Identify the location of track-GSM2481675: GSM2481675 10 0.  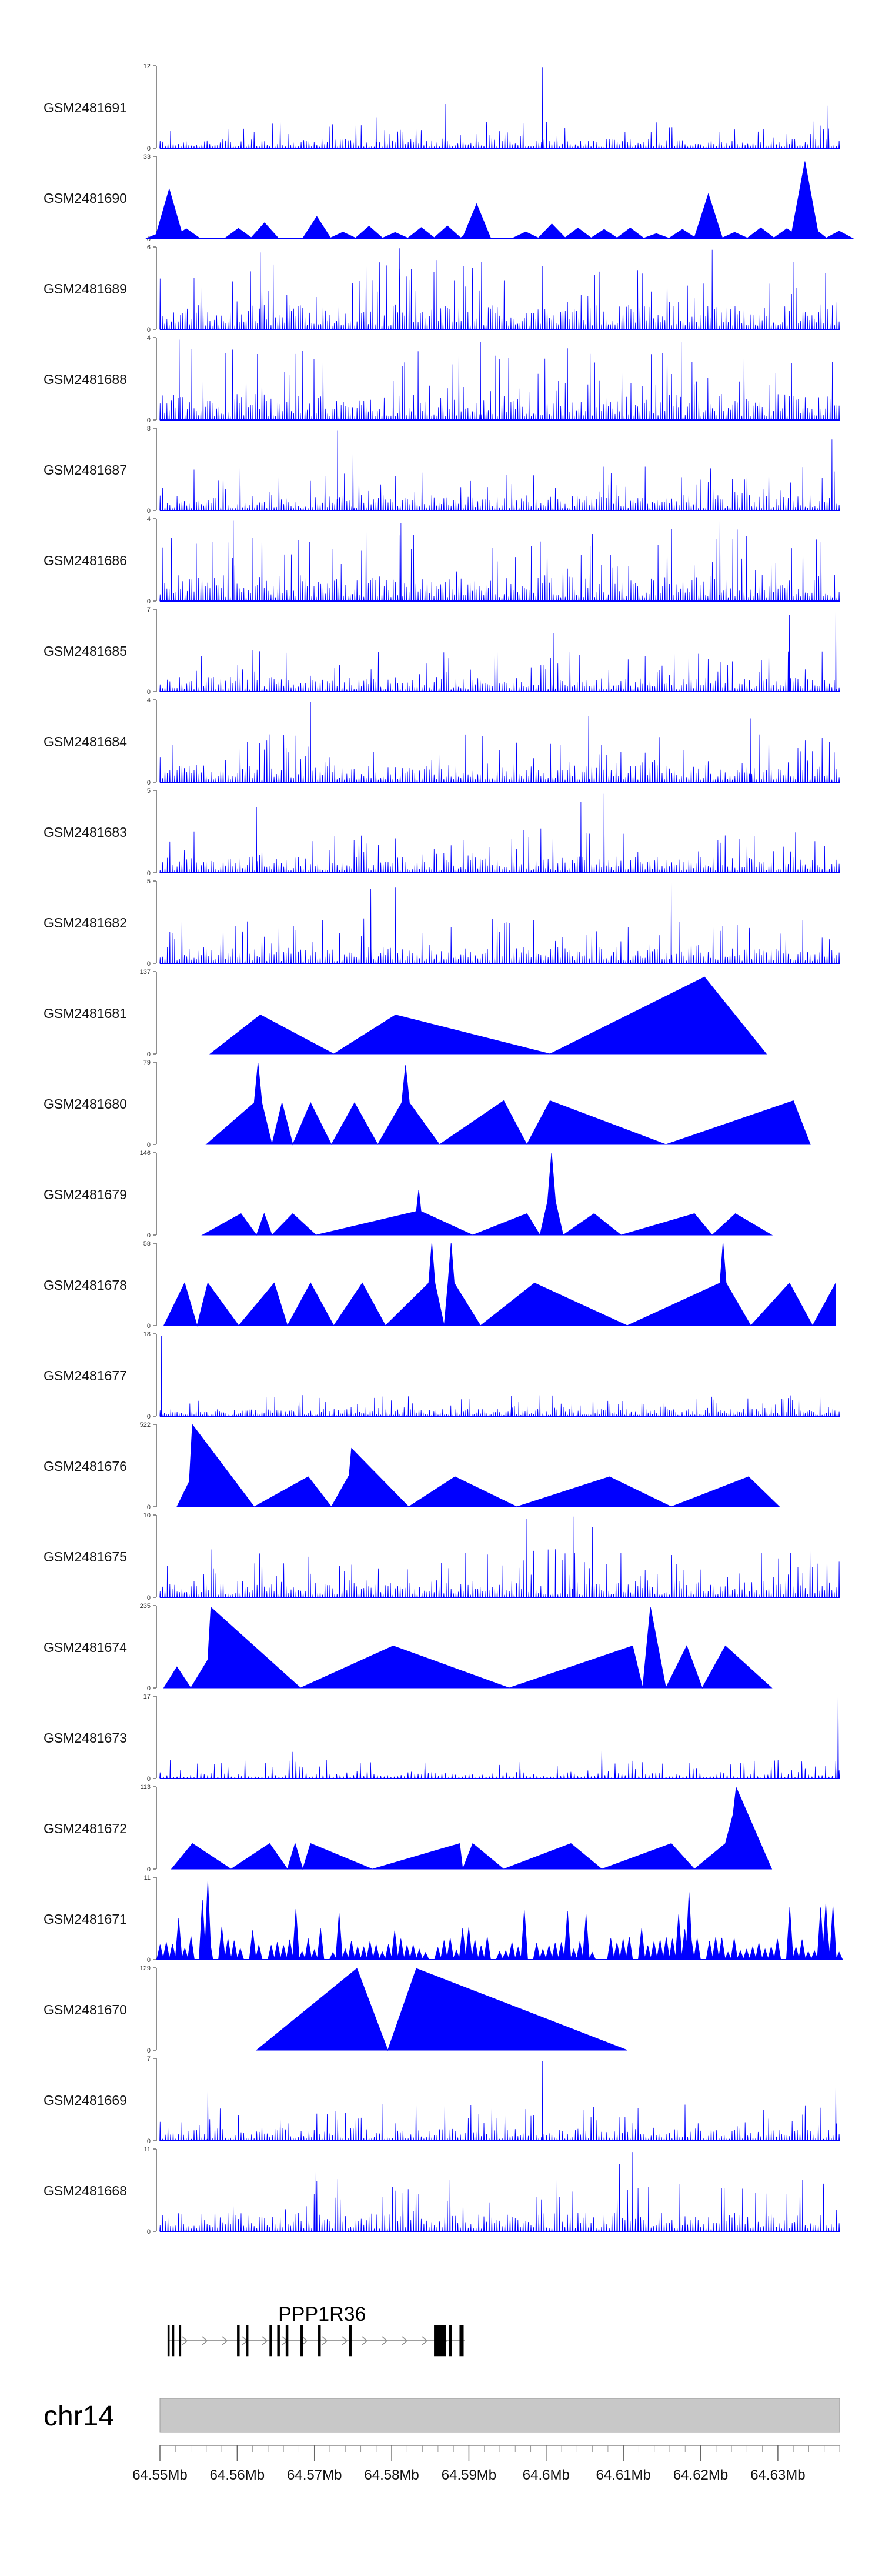
(442, 1556).